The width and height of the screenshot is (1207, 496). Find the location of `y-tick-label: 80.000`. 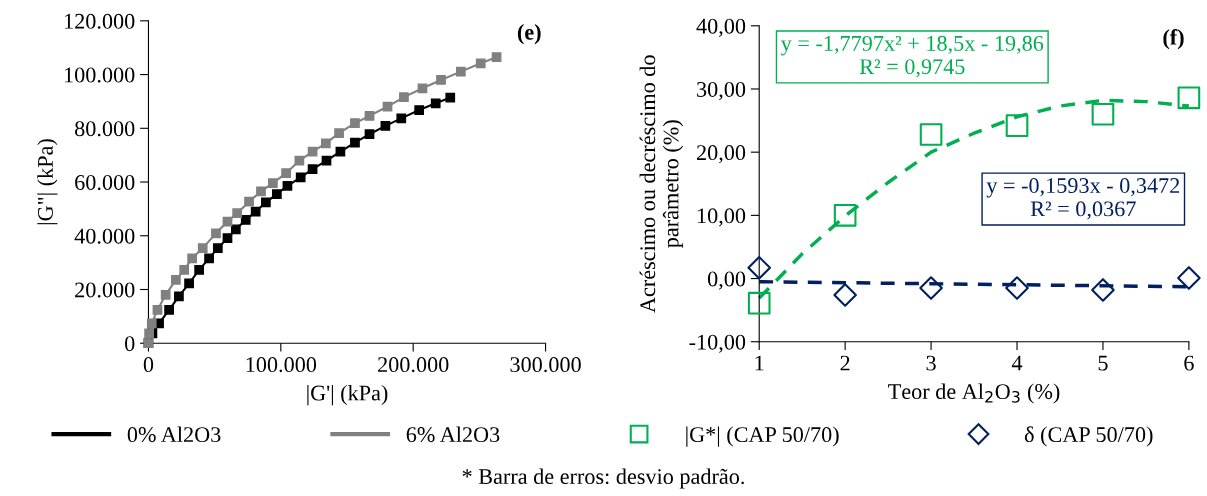

y-tick-label: 80.000 is located at coordinates (105, 129).